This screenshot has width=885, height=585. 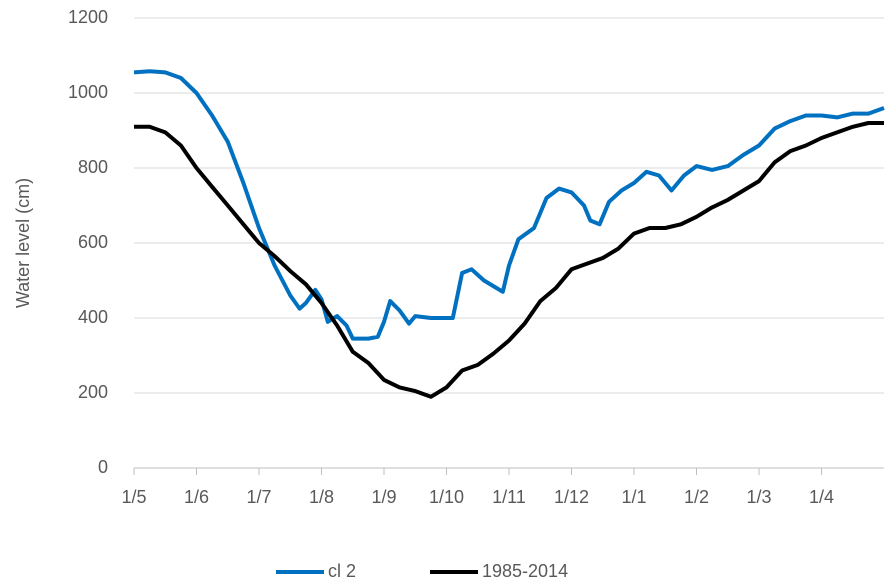 What do you see at coordinates (821, 497) in the screenshot?
I see `x-tick-label: 1/4` at bounding box center [821, 497].